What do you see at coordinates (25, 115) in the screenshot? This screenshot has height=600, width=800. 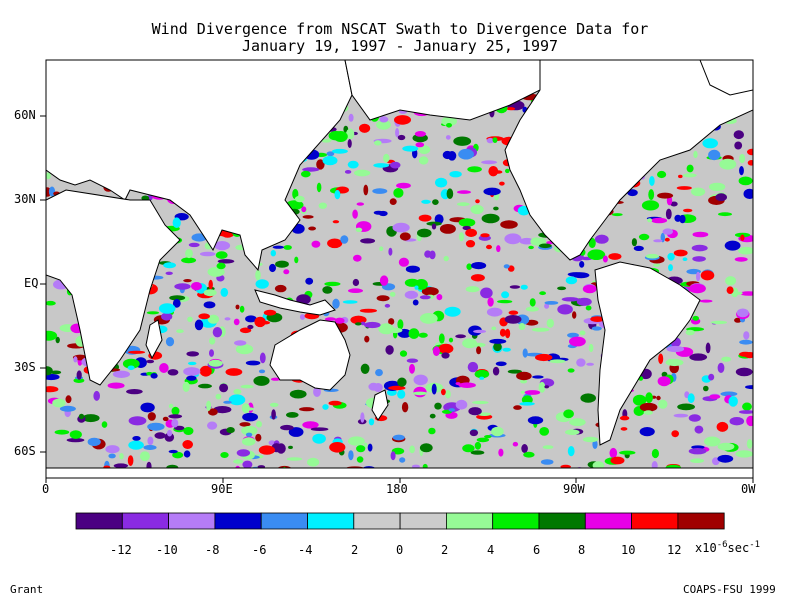 I see `lat-label-60n: 60N` at bounding box center [25, 115].